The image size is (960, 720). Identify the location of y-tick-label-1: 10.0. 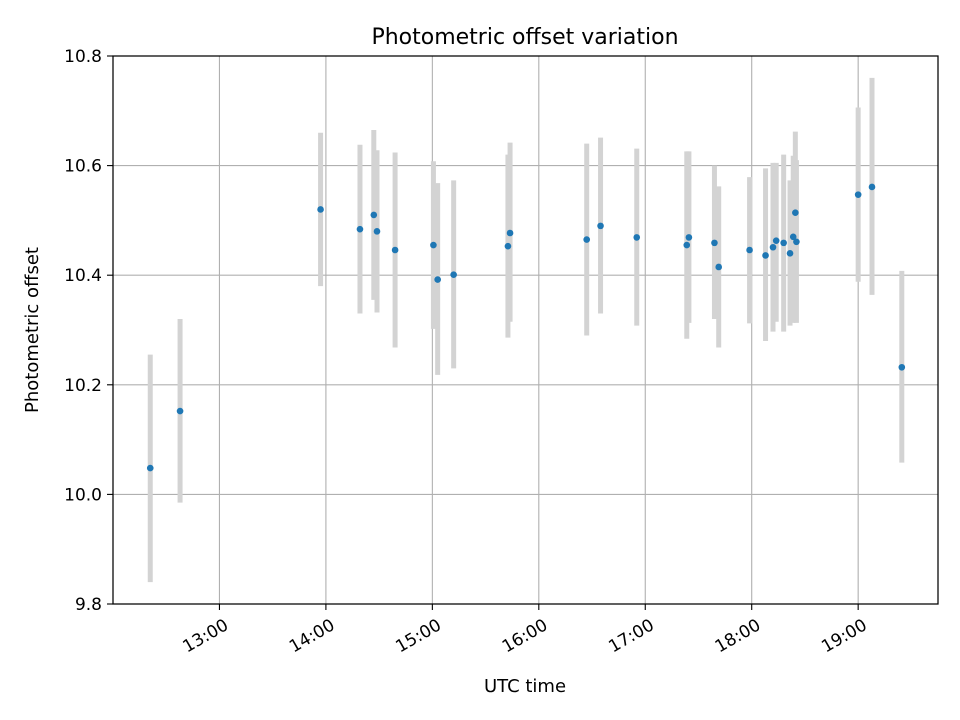
(83, 495).